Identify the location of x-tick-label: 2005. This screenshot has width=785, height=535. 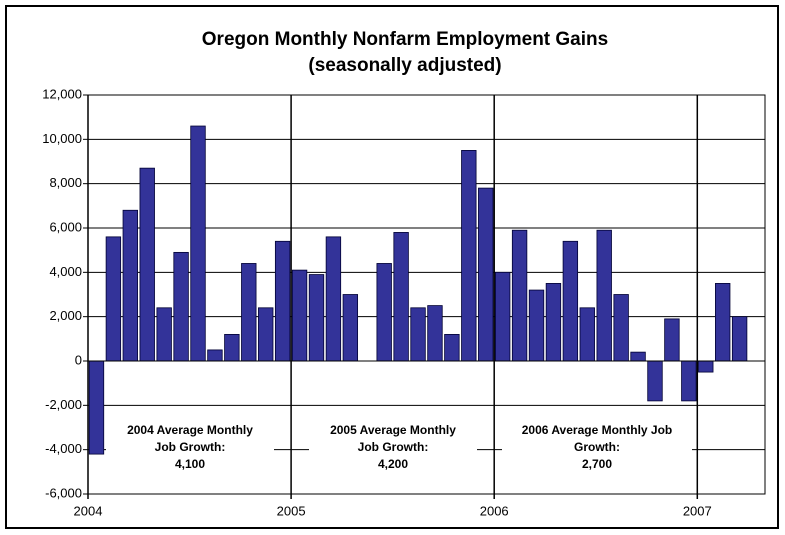
(291, 510).